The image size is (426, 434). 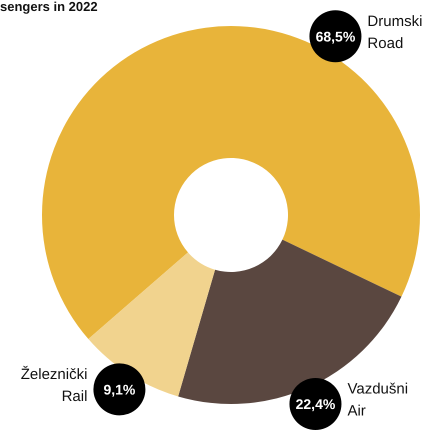 What do you see at coordinates (49, 7) in the screenshot?
I see `chart-title: sengers in 2022` at bounding box center [49, 7].